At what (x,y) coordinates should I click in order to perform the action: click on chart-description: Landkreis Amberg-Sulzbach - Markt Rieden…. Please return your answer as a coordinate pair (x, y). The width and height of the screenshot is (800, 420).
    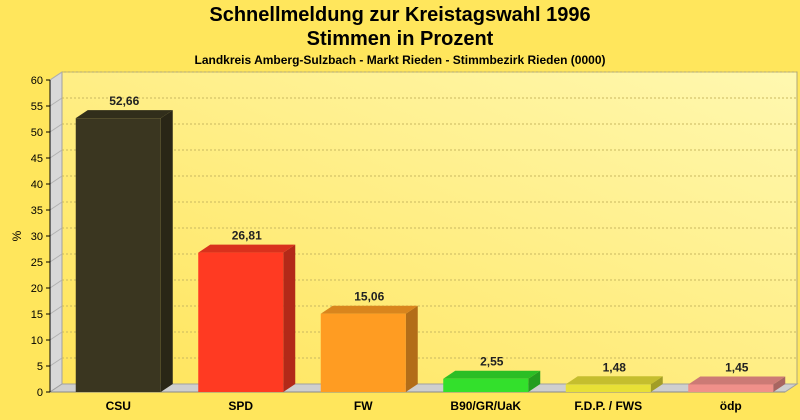
    Looking at the image, I should click on (400, 60).